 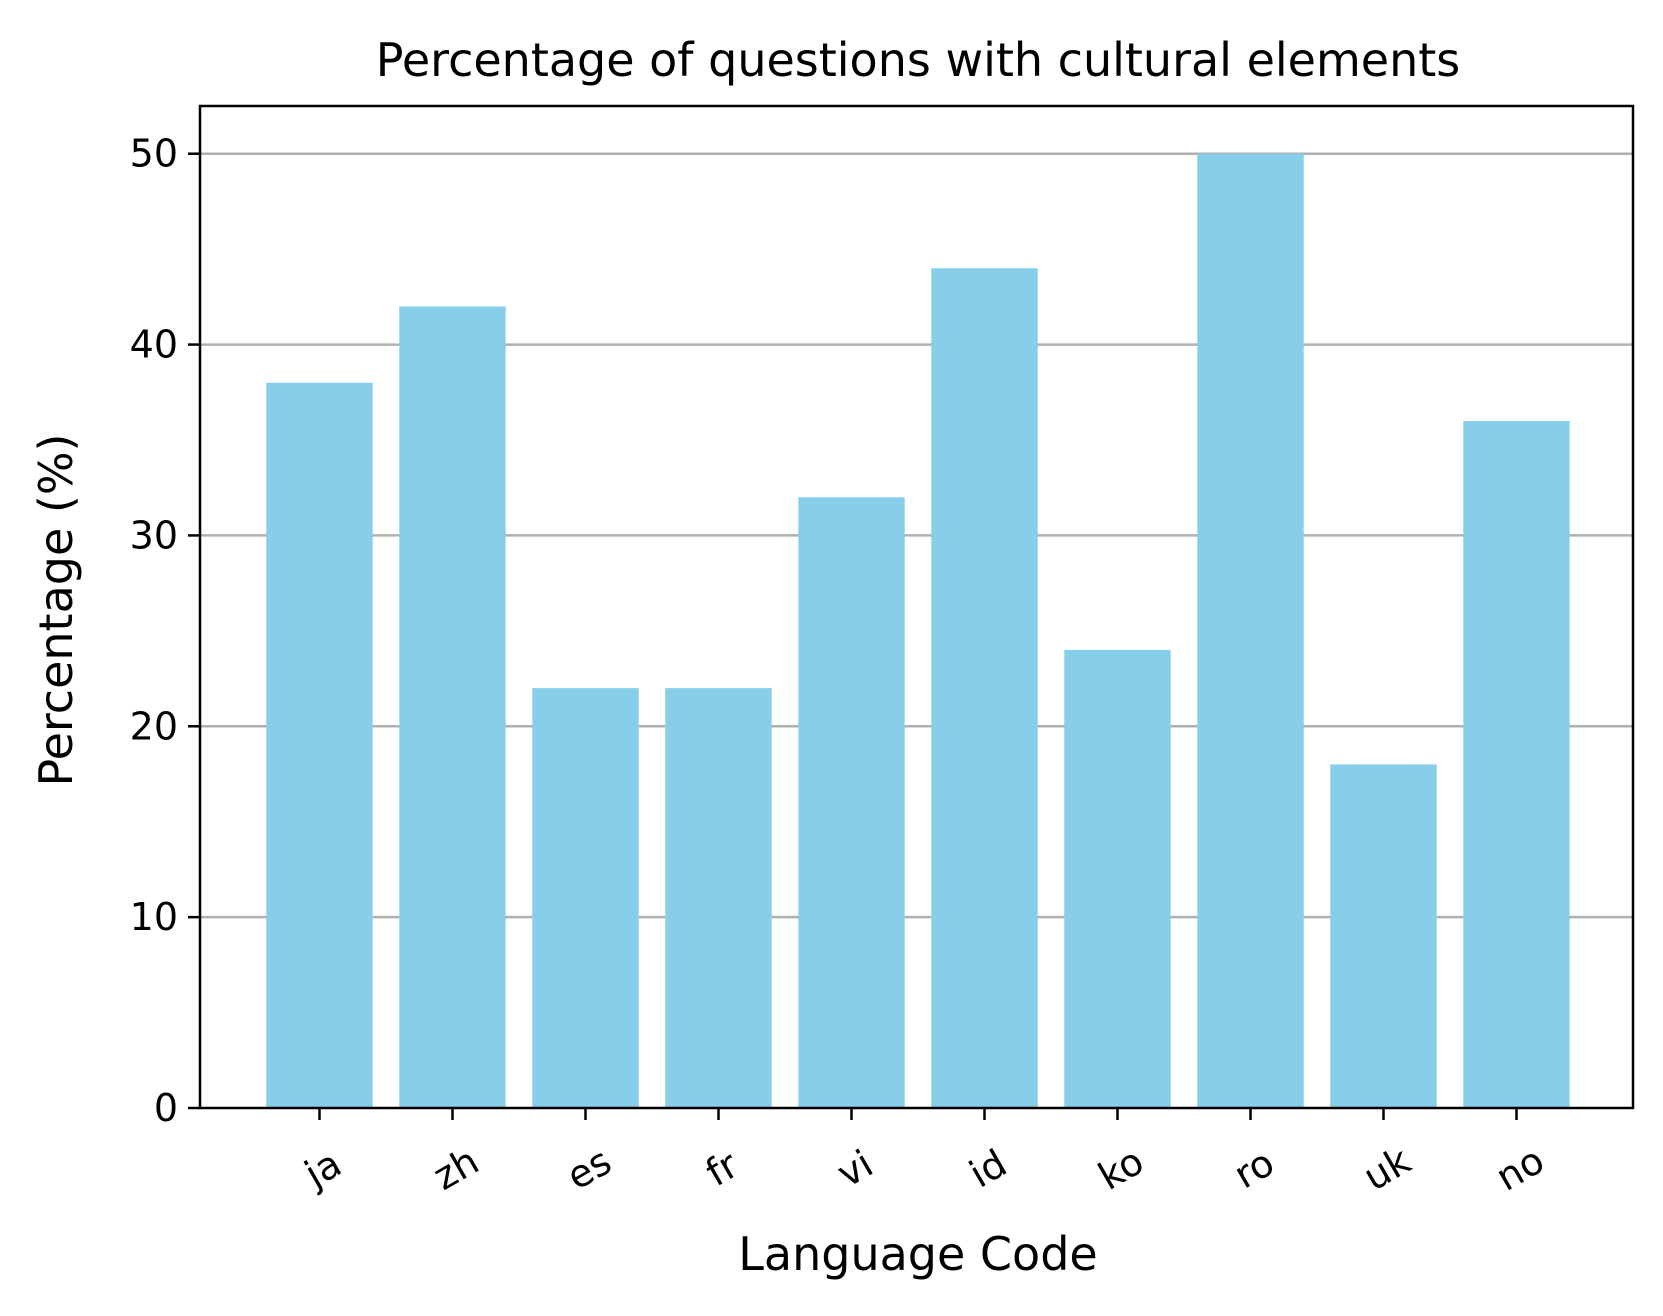 What do you see at coordinates (154, 345) in the screenshot?
I see `y-tick-label: 40` at bounding box center [154, 345].